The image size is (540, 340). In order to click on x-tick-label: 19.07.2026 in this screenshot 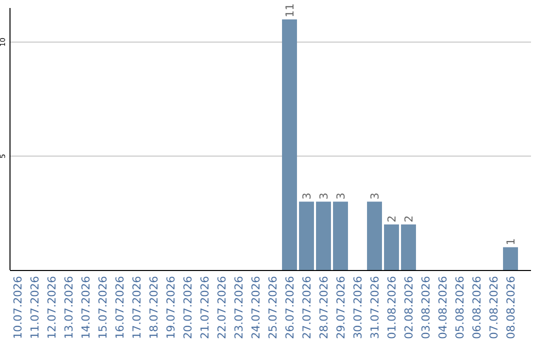, I will do `click(171, 307)`.